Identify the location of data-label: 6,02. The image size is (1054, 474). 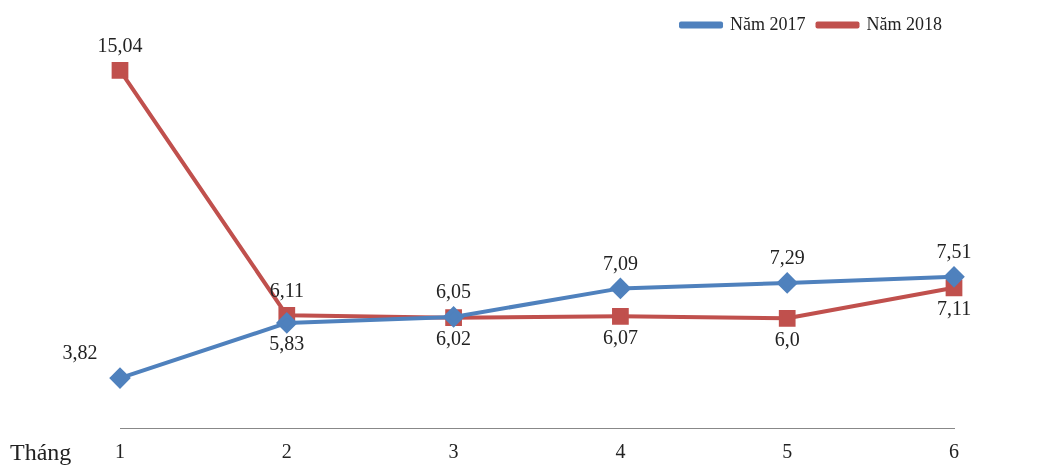
(454, 337).